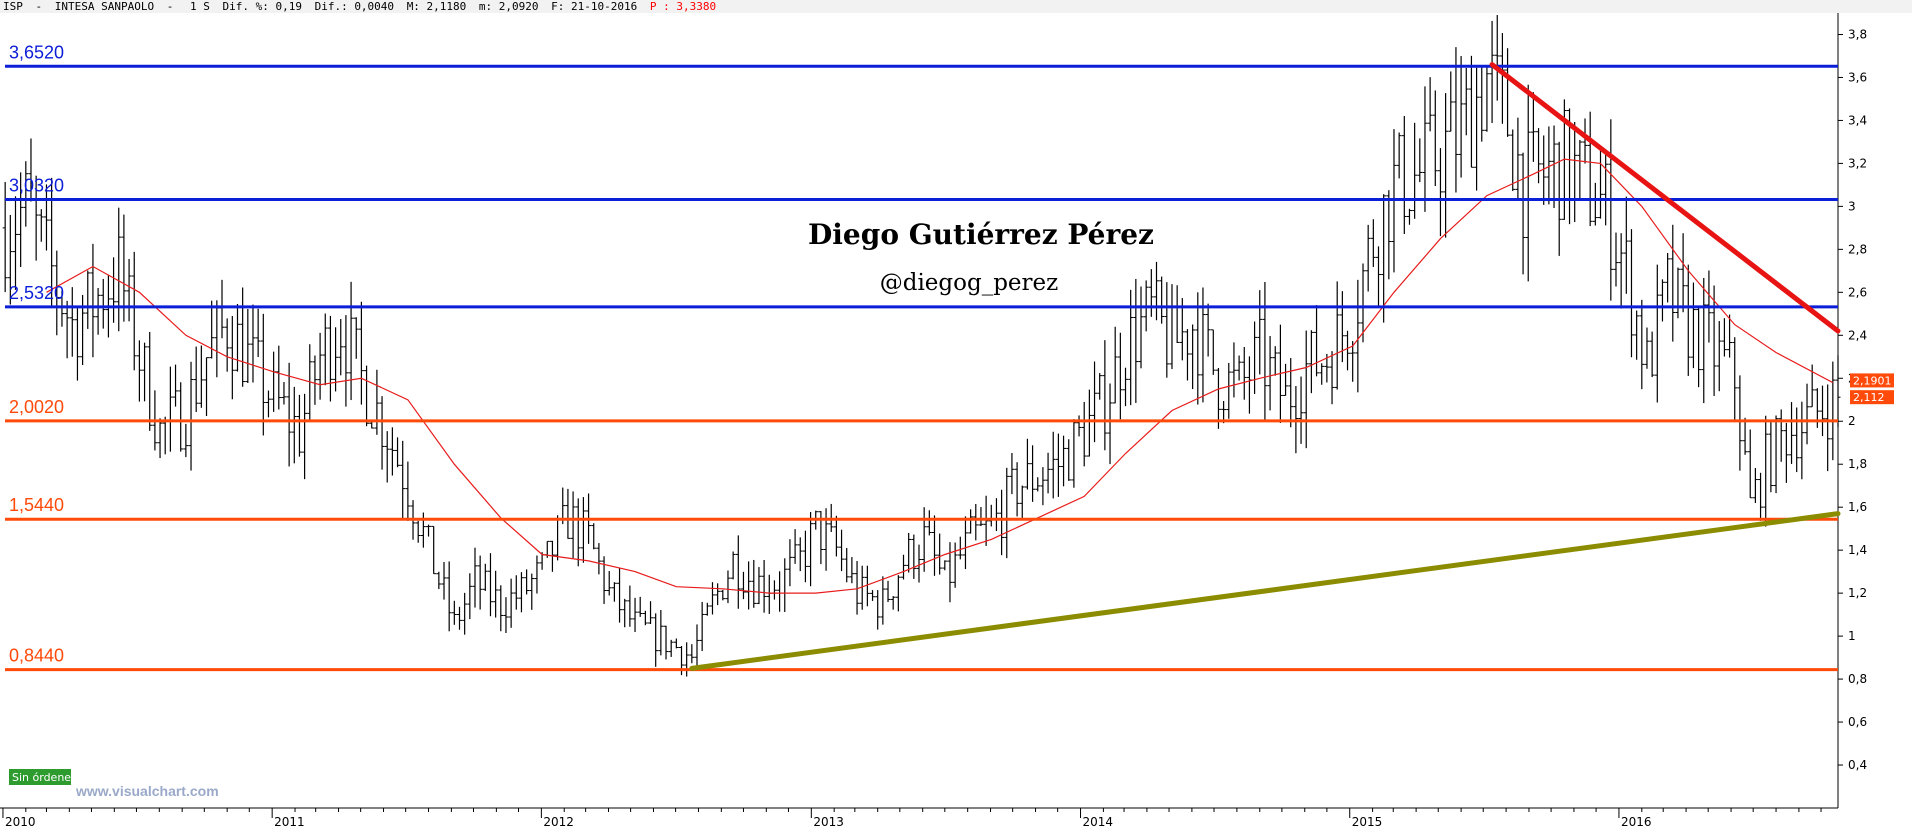 Image resolution: width=1912 pixels, height=828 pixels. What do you see at coordinates (509, 6) in the screenshot?
I see `header-min: m: 2,0920` at bounding box center [509, 6].